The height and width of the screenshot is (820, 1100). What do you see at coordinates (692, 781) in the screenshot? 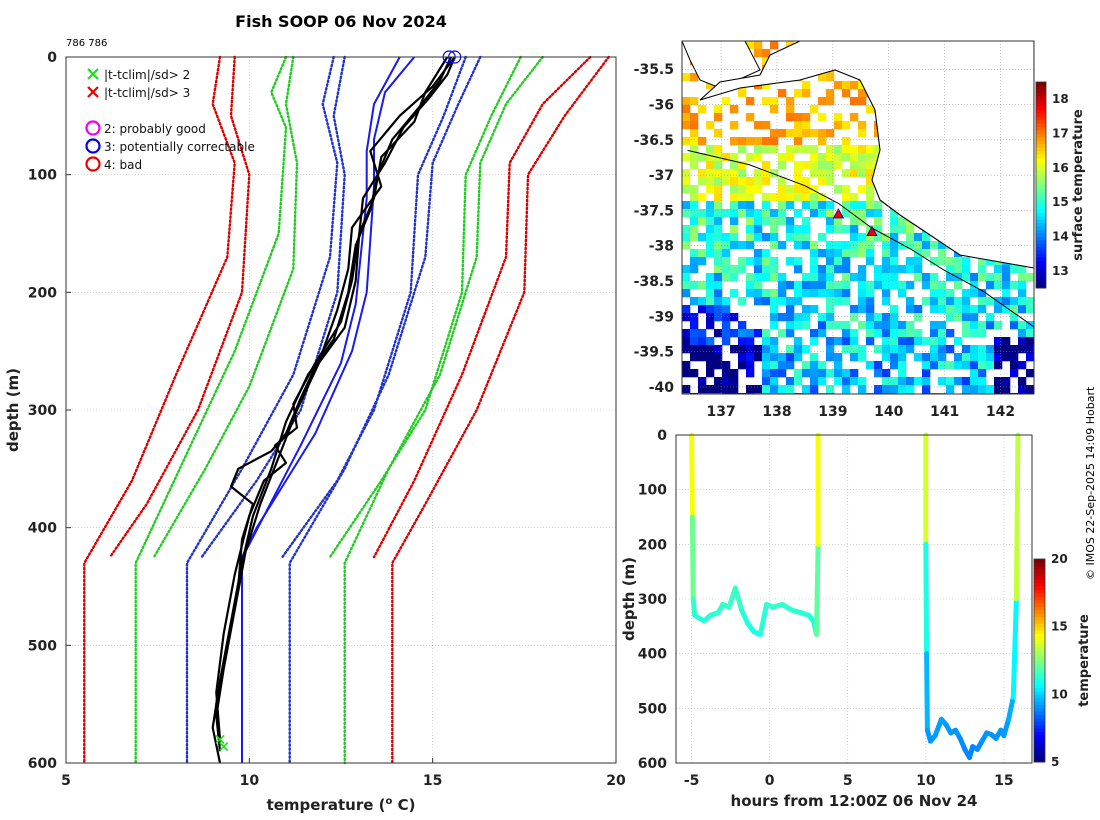
I see `time-x-tick-label: -5` at bounding box center [692, 781].